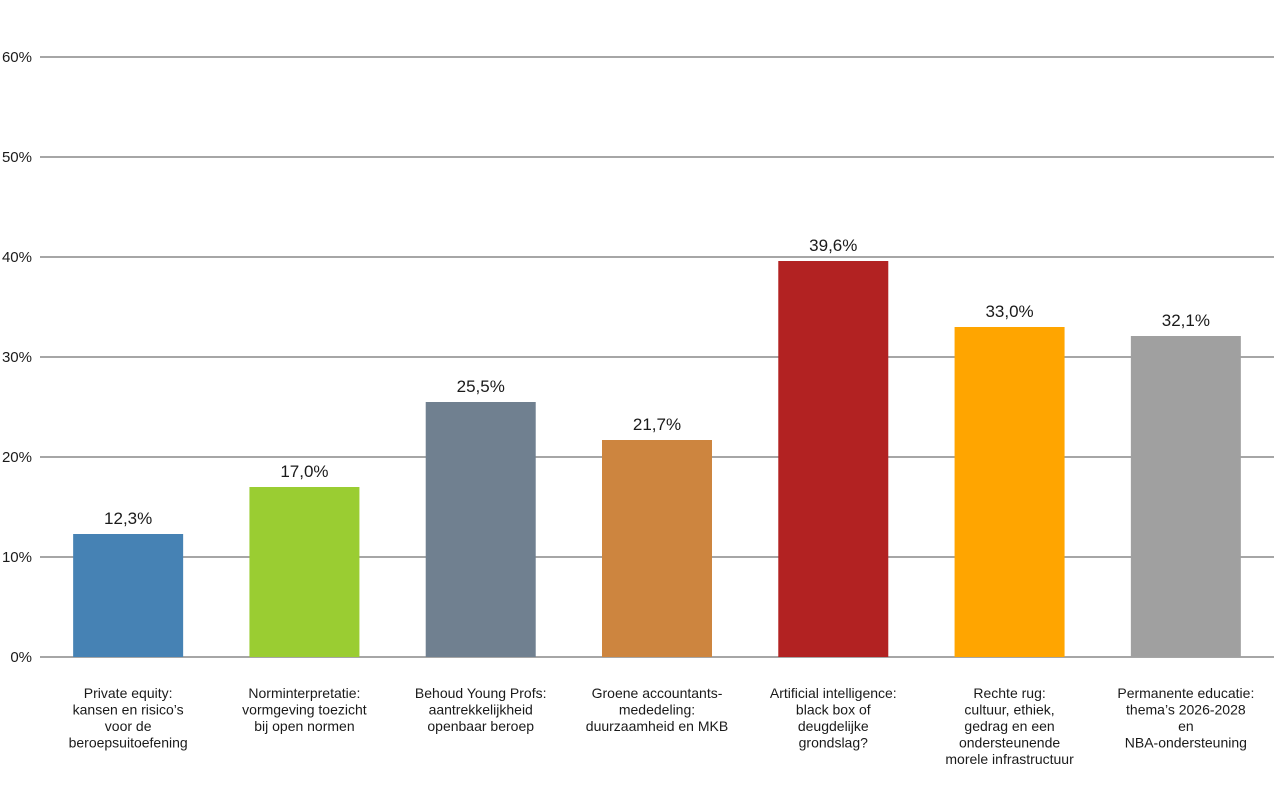 The image size is (1274, 805). I want to click on x-tick-label-line: Private equity:, so click(128, 693).